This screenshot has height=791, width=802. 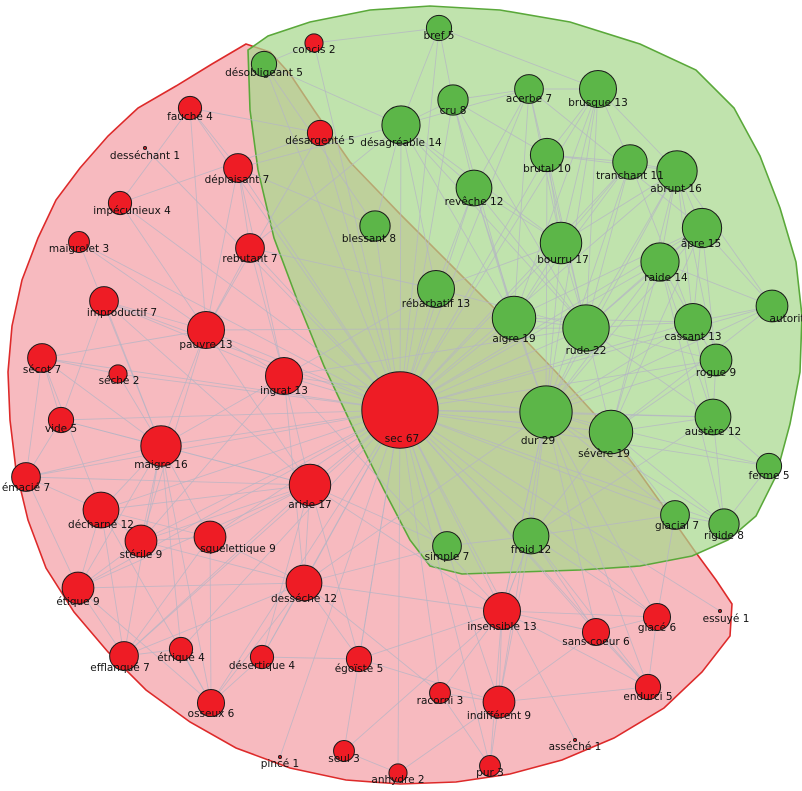 I want to click on node-improductif, so click(x=104, y=301).